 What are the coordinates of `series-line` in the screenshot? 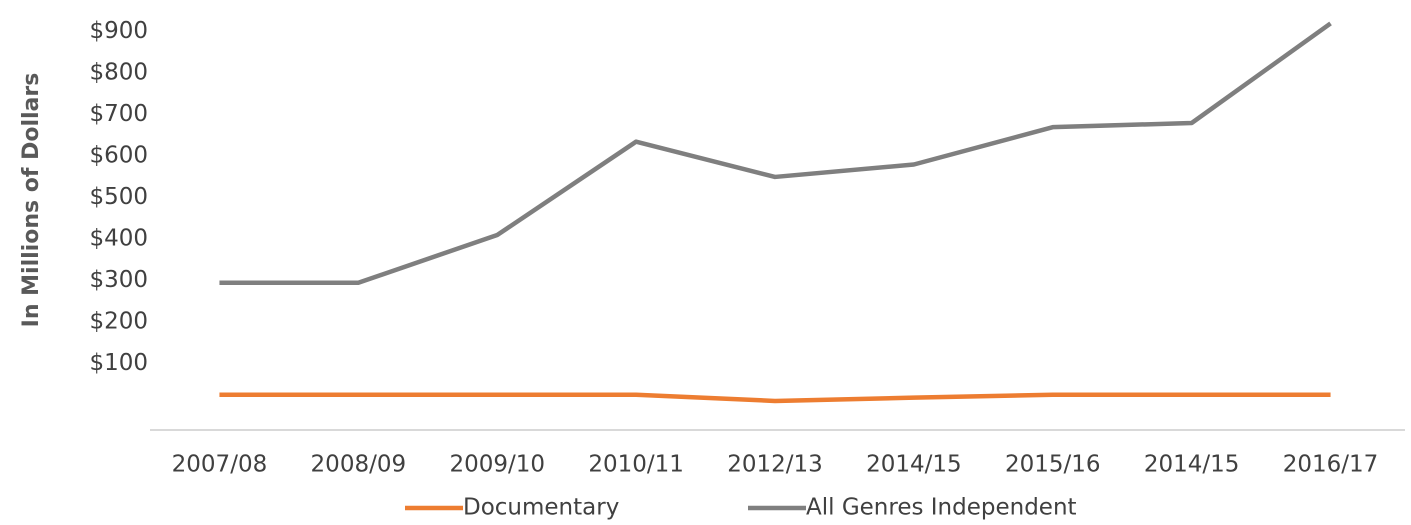 It's located at (775, 398).